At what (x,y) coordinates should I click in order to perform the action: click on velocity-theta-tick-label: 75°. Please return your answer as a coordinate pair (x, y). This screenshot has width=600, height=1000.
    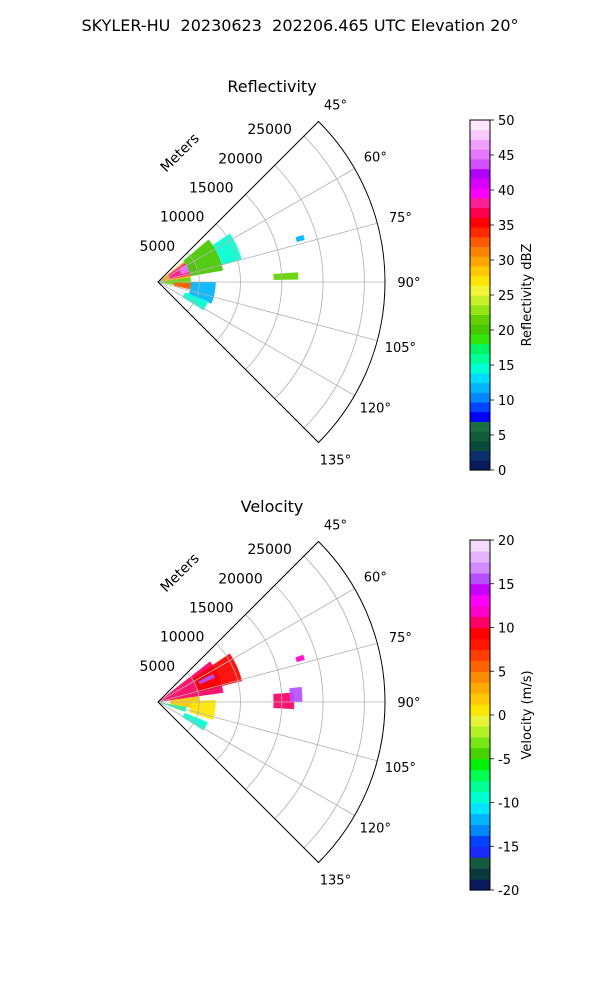
    Looking at the image, I should click on (400, 638).